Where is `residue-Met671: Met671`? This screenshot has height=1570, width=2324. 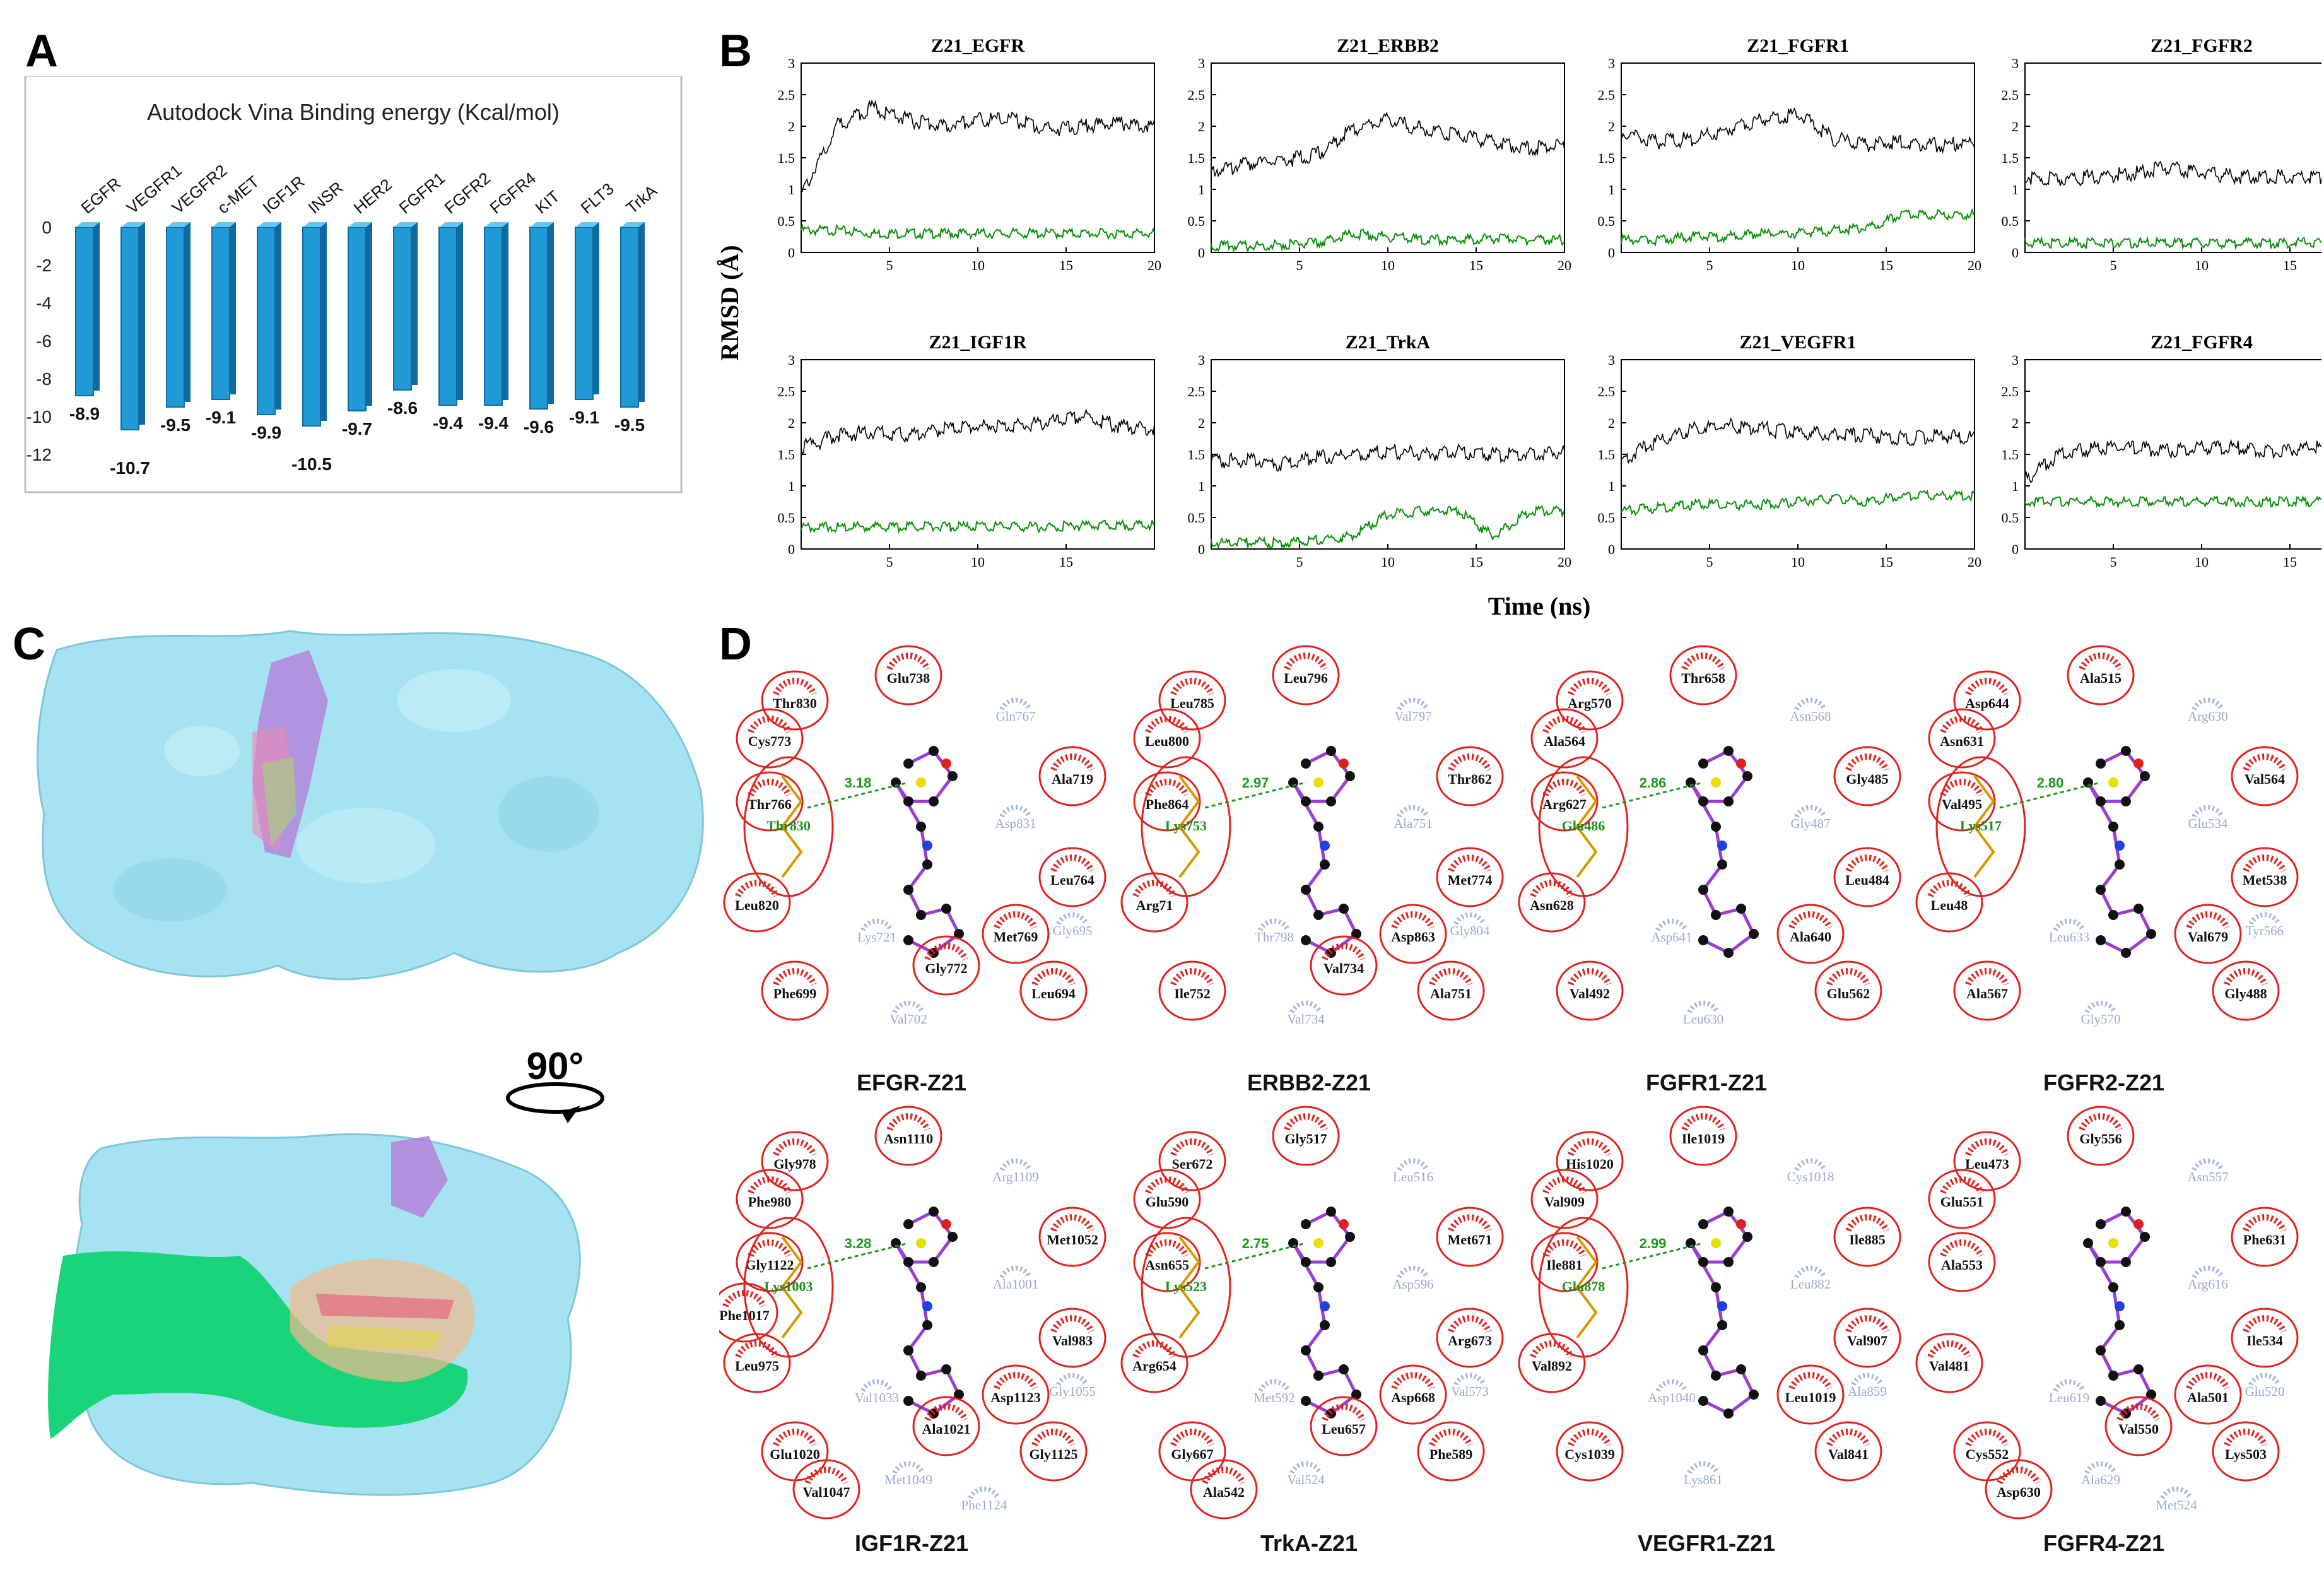 residue-Met671: Met671 is located at coordinates (1470, 1237).